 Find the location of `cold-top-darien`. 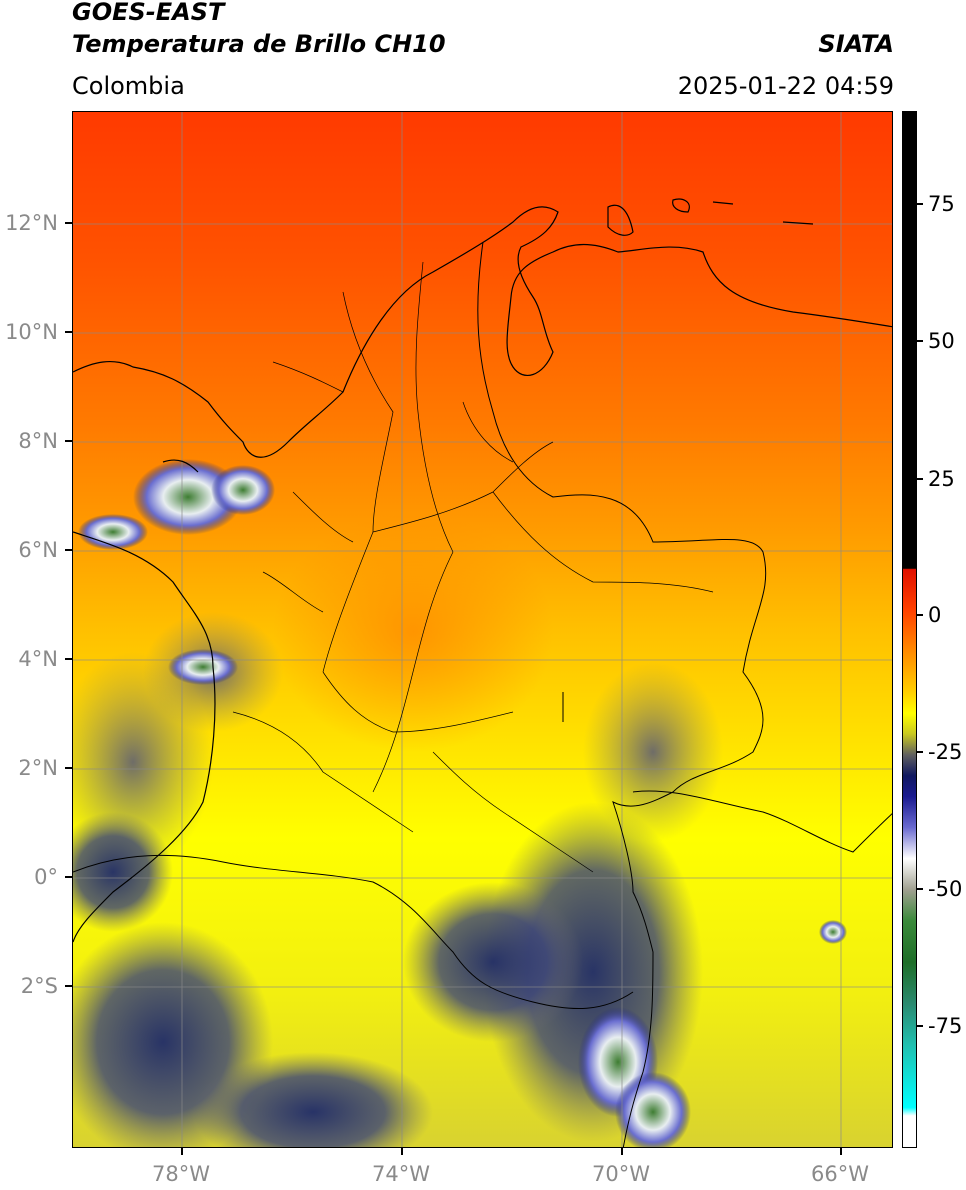

cold-top-darien is located at coordinates (113, 532).